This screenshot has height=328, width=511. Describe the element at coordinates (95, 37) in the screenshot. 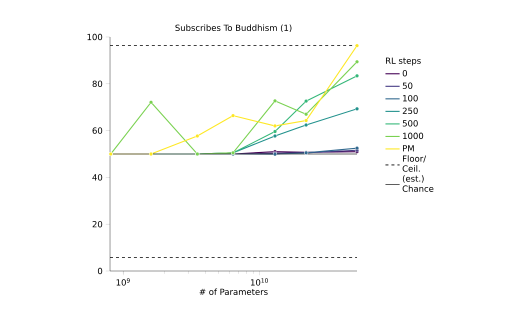

I see `y-tick-label: 100` at that location.